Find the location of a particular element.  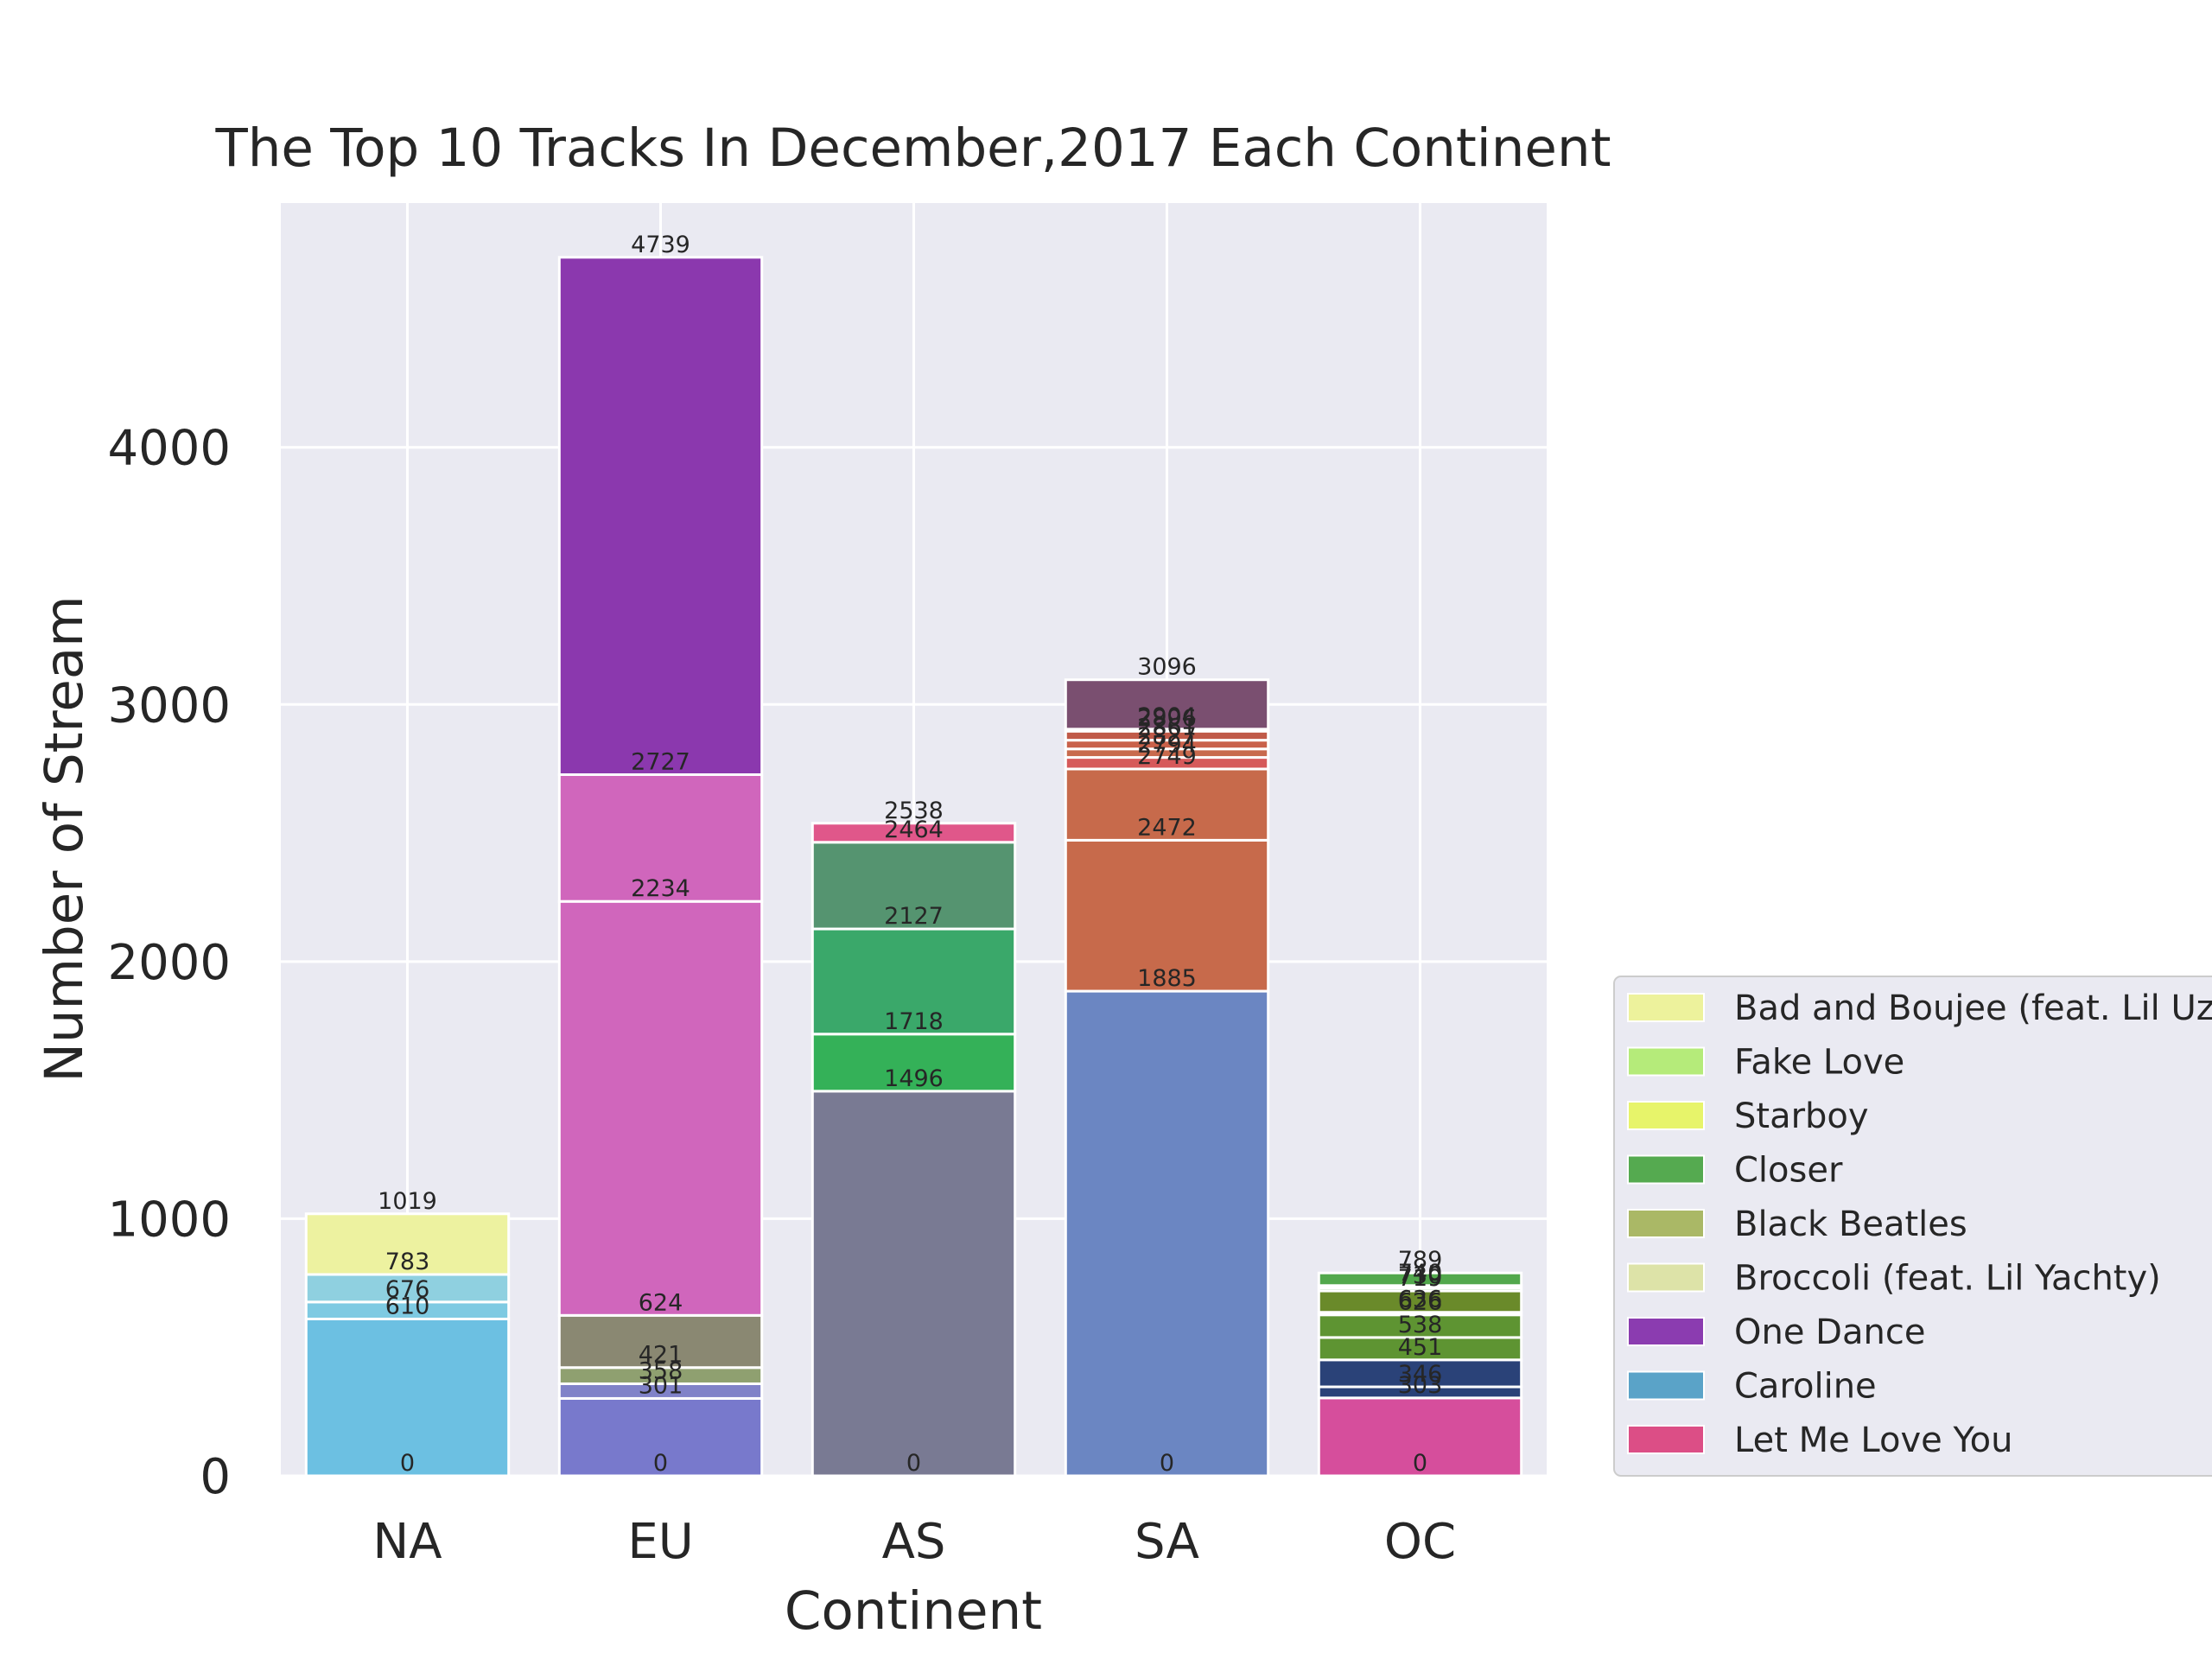

bar-value-label: 2794 is located at coordinates (1167, 745).